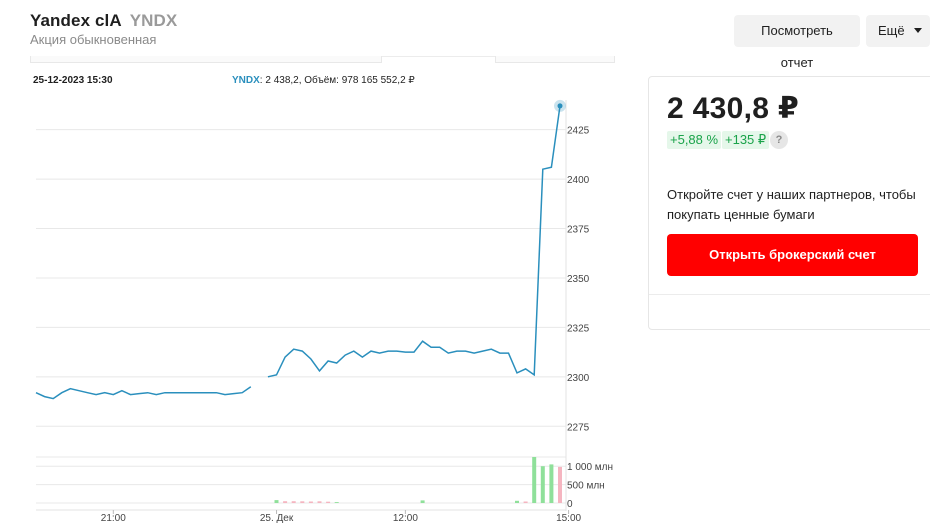 The width and height of the screenshot is (930, 525). What do you see at coordinates (797, 42) in the screenshot?
I see `view-report-button: Посмотреть отчет` at bounding box center [797, 42].